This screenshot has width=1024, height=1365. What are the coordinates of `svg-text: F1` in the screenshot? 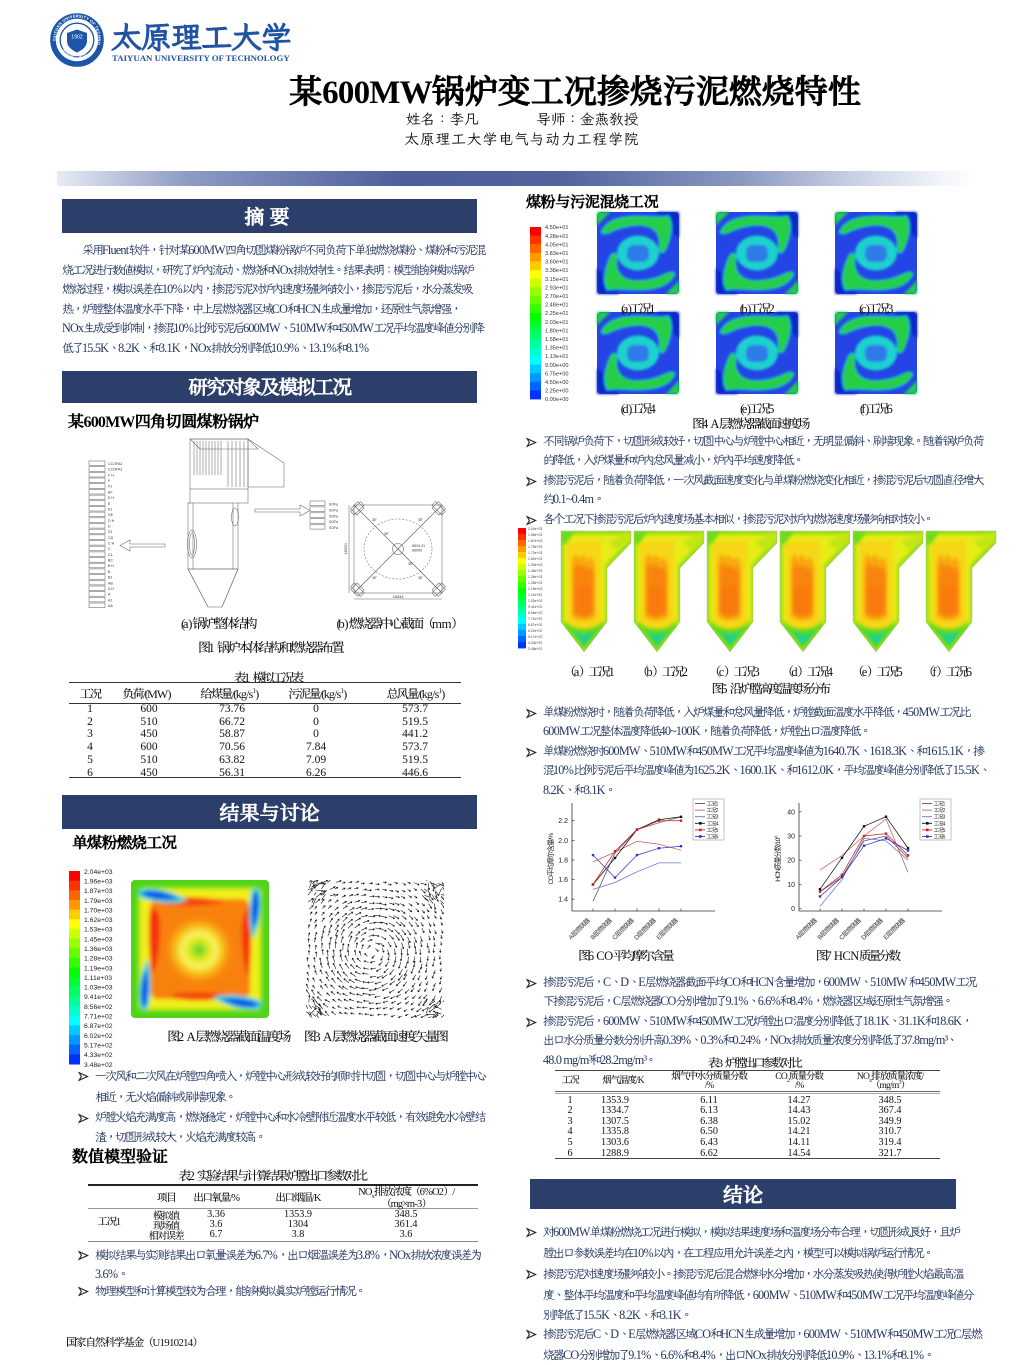 It's located at (110, 487).